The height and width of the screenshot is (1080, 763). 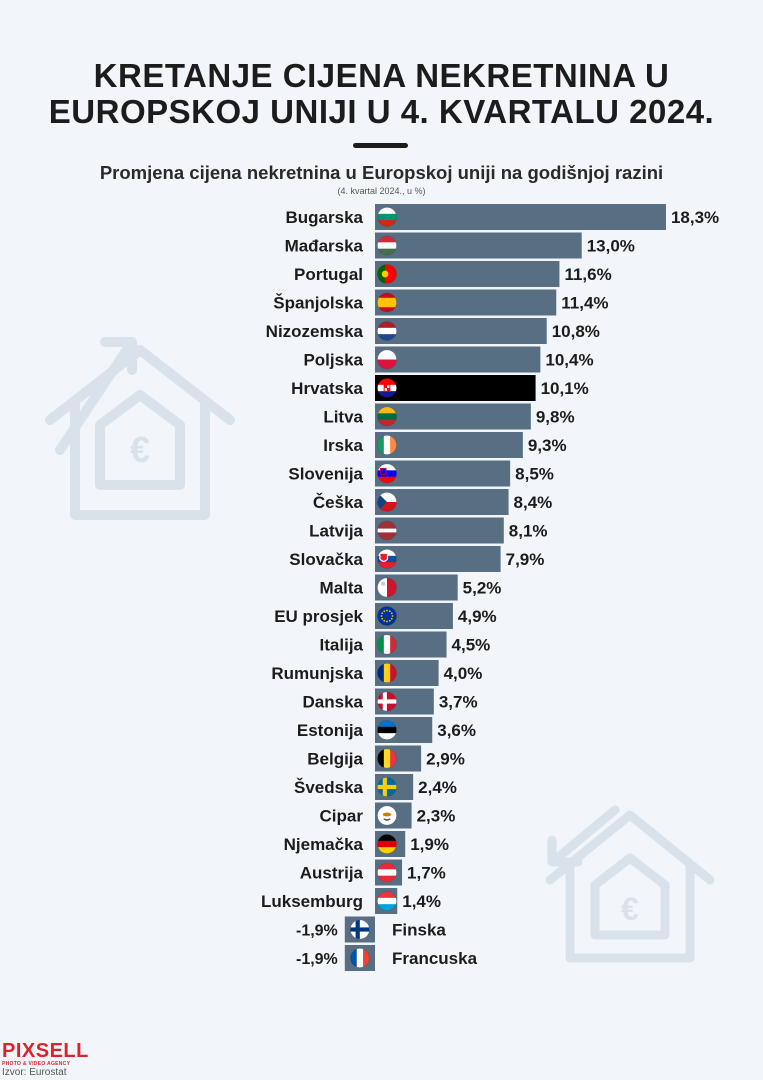 I want to click on it-flag-icon, so click(x=387, y=644).